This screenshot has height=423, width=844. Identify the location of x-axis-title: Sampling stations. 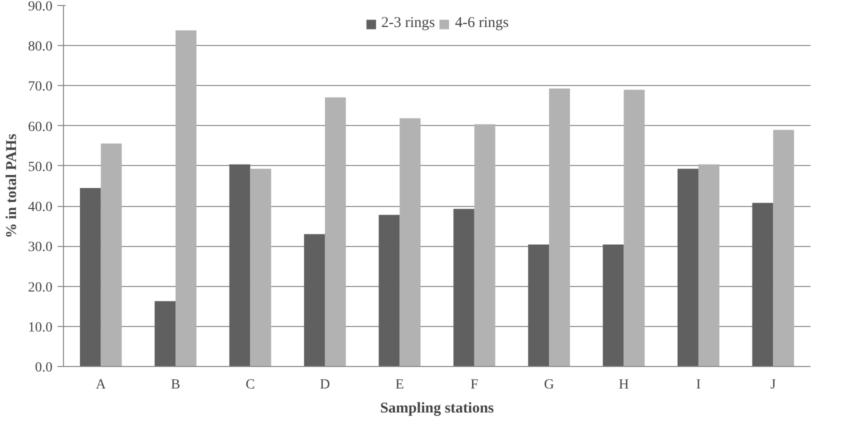
(437, 408).